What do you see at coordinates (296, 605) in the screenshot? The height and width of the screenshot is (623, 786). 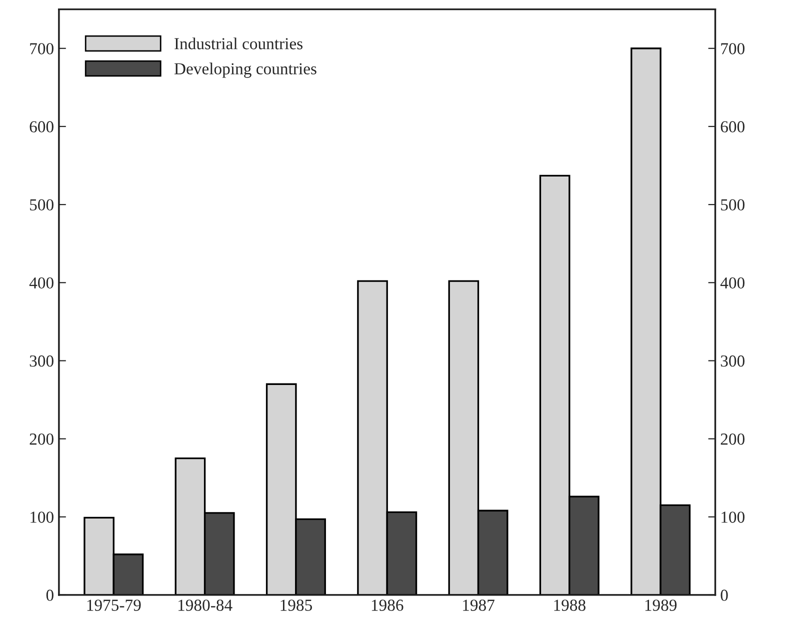 I see `x-tick-label: 1985` at bounding box center [296, 605].